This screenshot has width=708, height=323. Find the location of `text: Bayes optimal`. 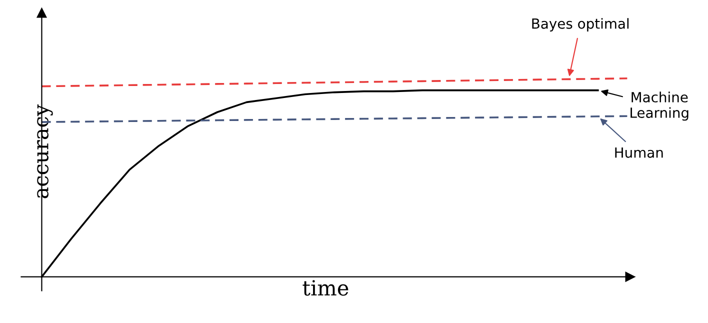

text: Bayes optimal is located at coordinates (580, 25).